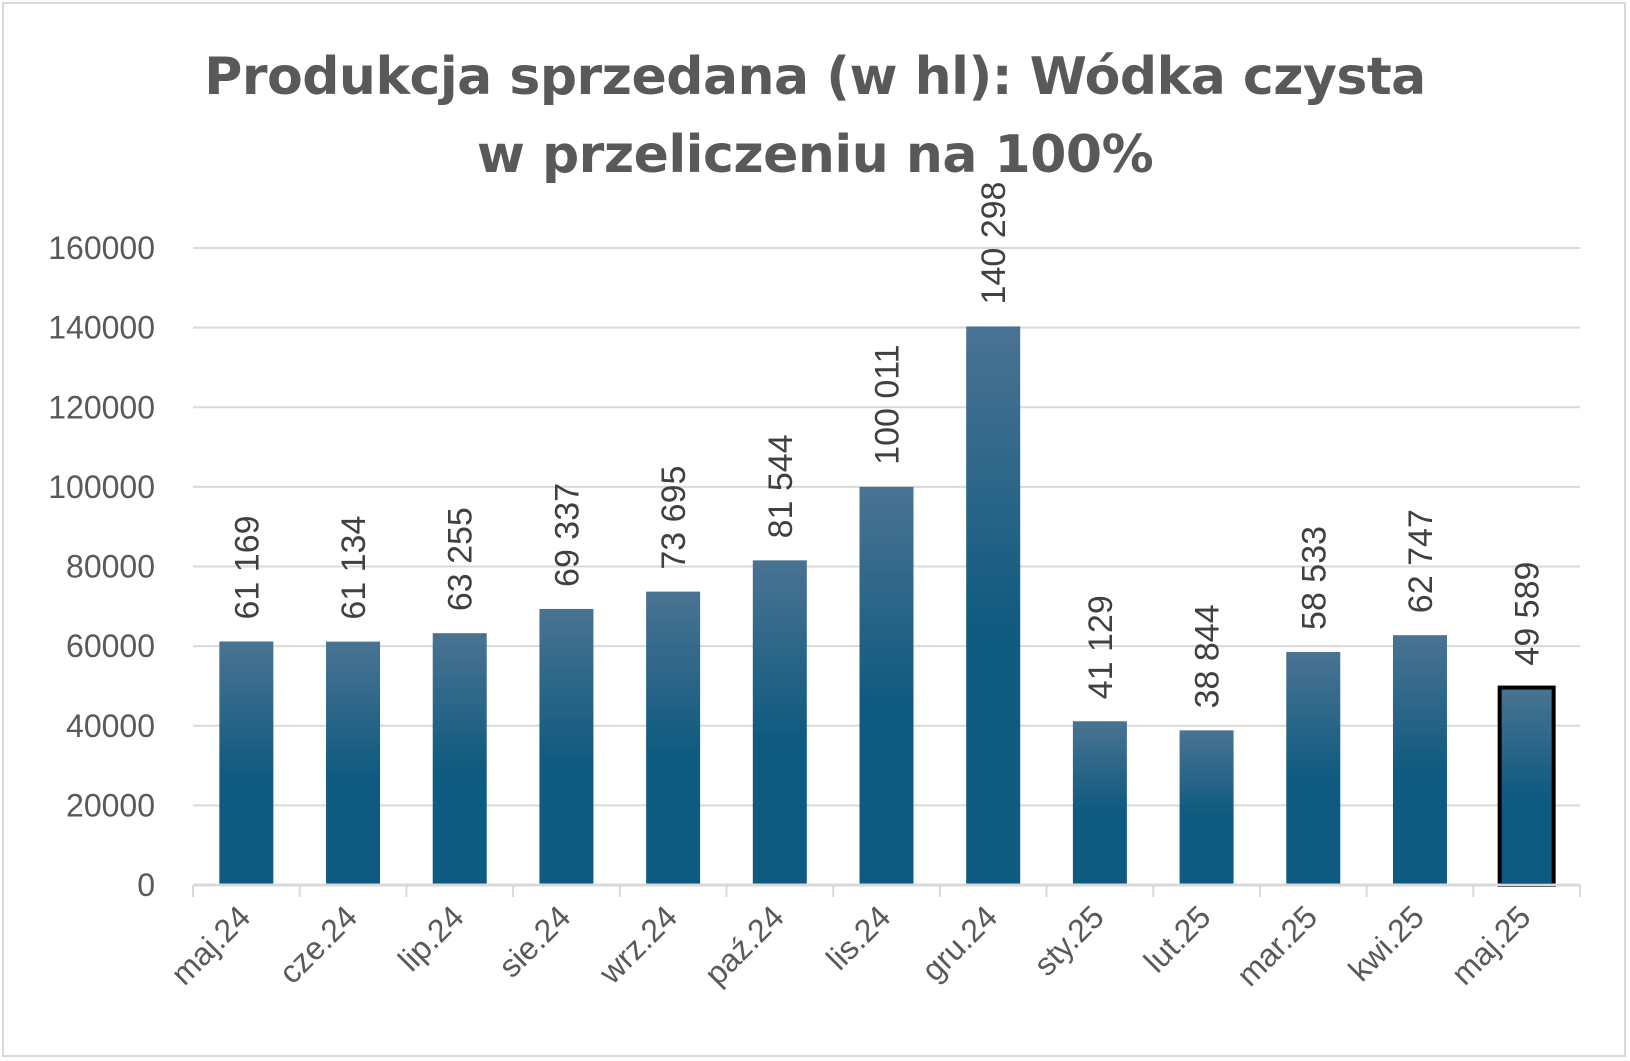 The width and height of the screenshot is (1630, 1061). I want to click on x-tick-label: maj.25, so click(1490, 944).